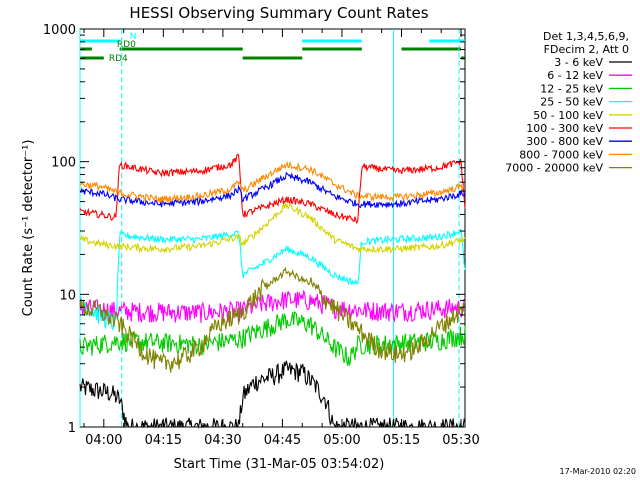  I want to click on x-tick-label-2: 04:15, so click(163, 440).